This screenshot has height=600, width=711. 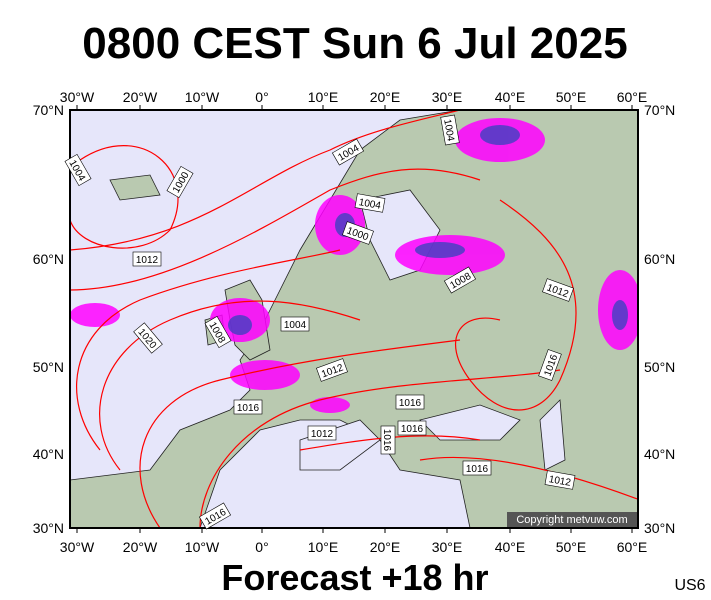 I want to click on lat-label-left: 30°N, so click(x=48, y=528).